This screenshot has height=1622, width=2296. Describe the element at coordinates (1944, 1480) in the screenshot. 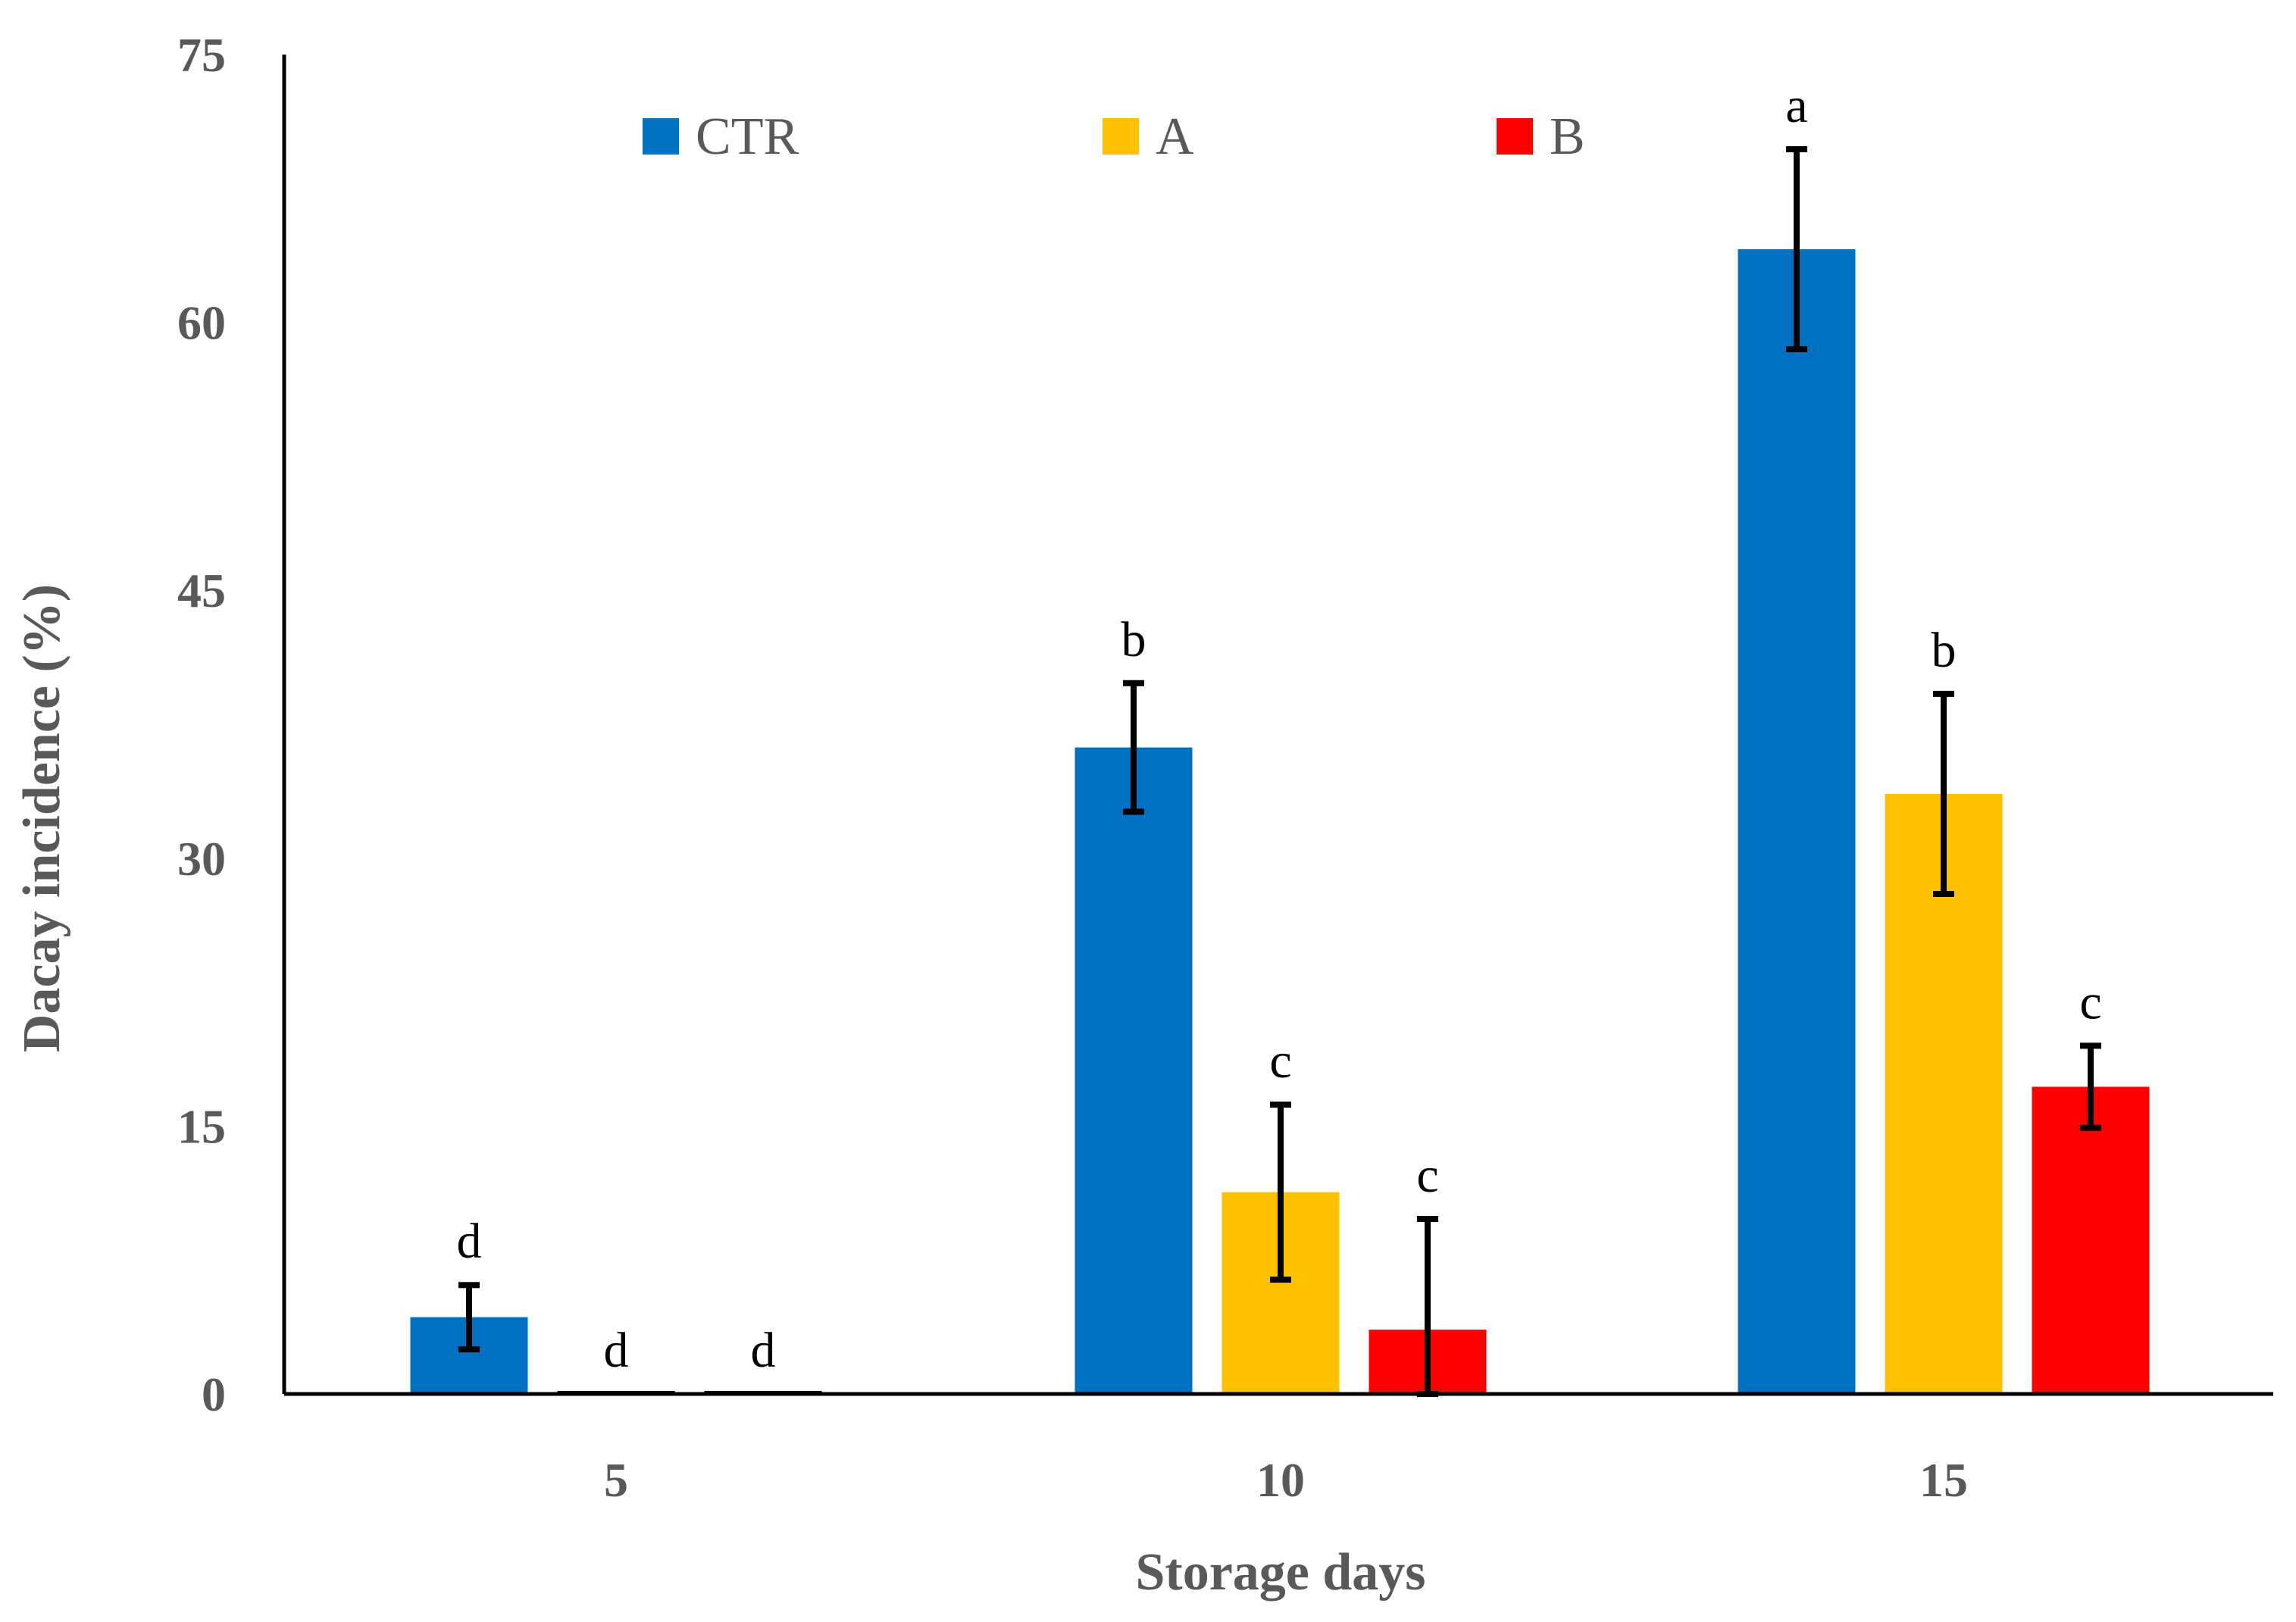

I see `x-tick-label: 15` at that location.